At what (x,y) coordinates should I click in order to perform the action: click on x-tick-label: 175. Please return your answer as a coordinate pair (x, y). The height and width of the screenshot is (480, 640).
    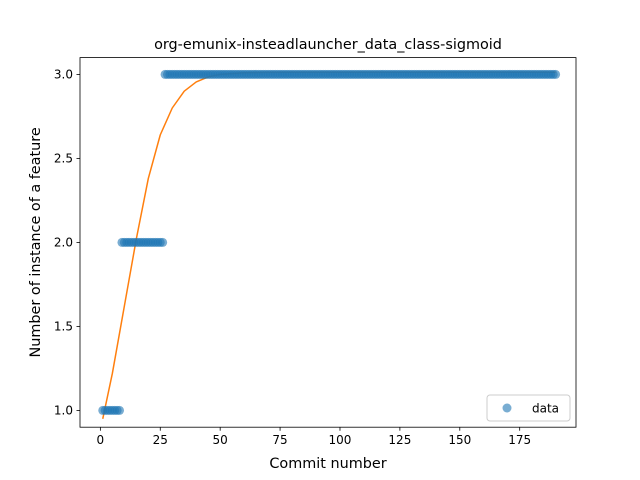
    Looking at the image, I should click on (519, 440).